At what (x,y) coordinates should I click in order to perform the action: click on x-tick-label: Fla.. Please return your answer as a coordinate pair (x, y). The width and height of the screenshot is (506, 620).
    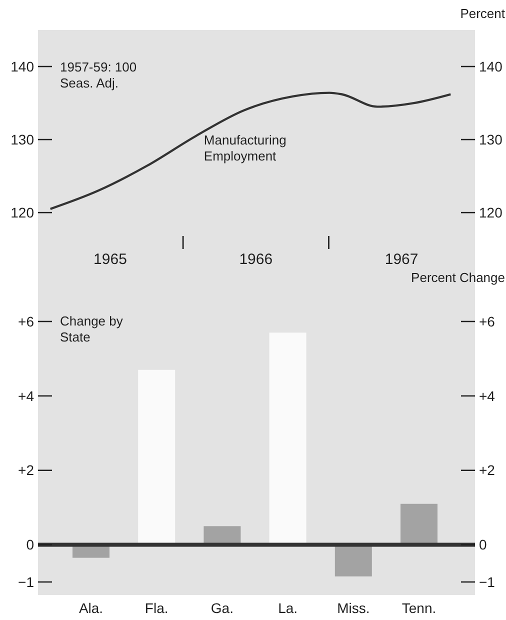
    Looking at the image, I should click on (156, 608).